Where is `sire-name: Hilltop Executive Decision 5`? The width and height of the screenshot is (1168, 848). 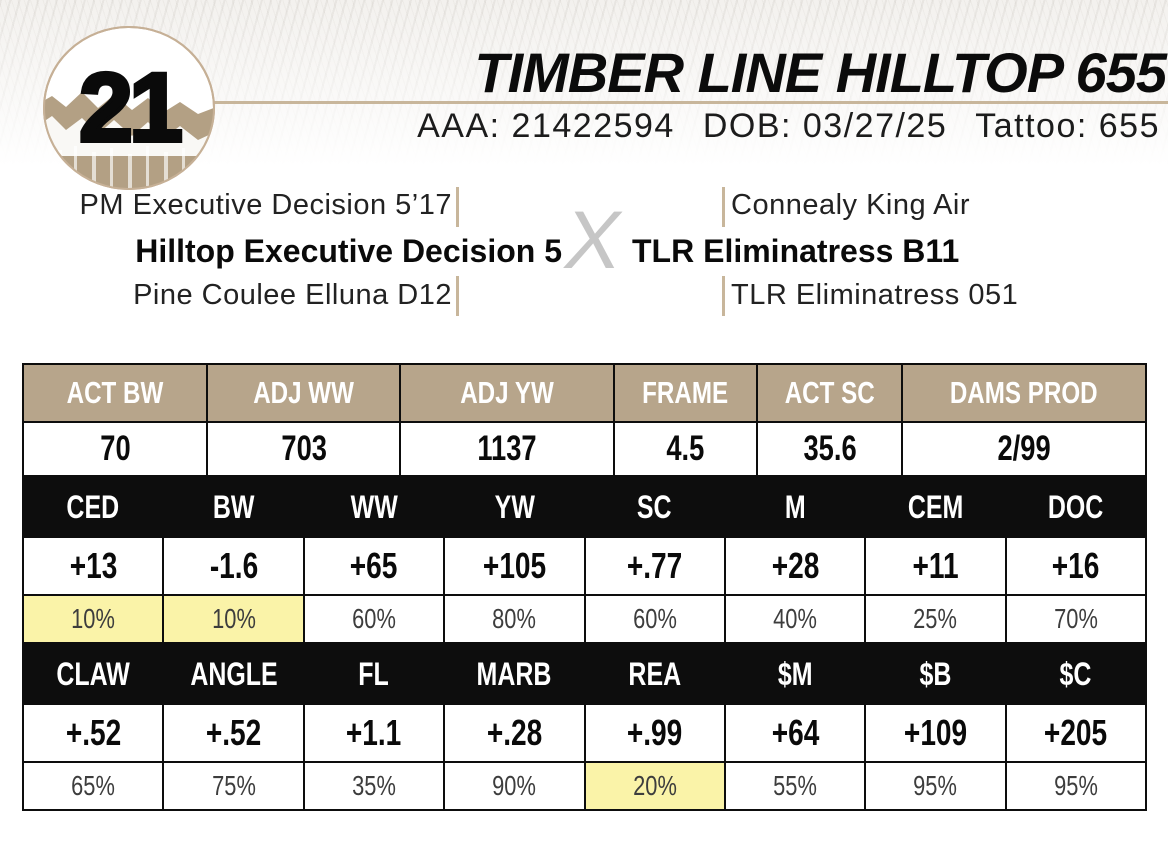
sire-name: Hilltop Executive Decision 5 is located at coordinates (348, 251).